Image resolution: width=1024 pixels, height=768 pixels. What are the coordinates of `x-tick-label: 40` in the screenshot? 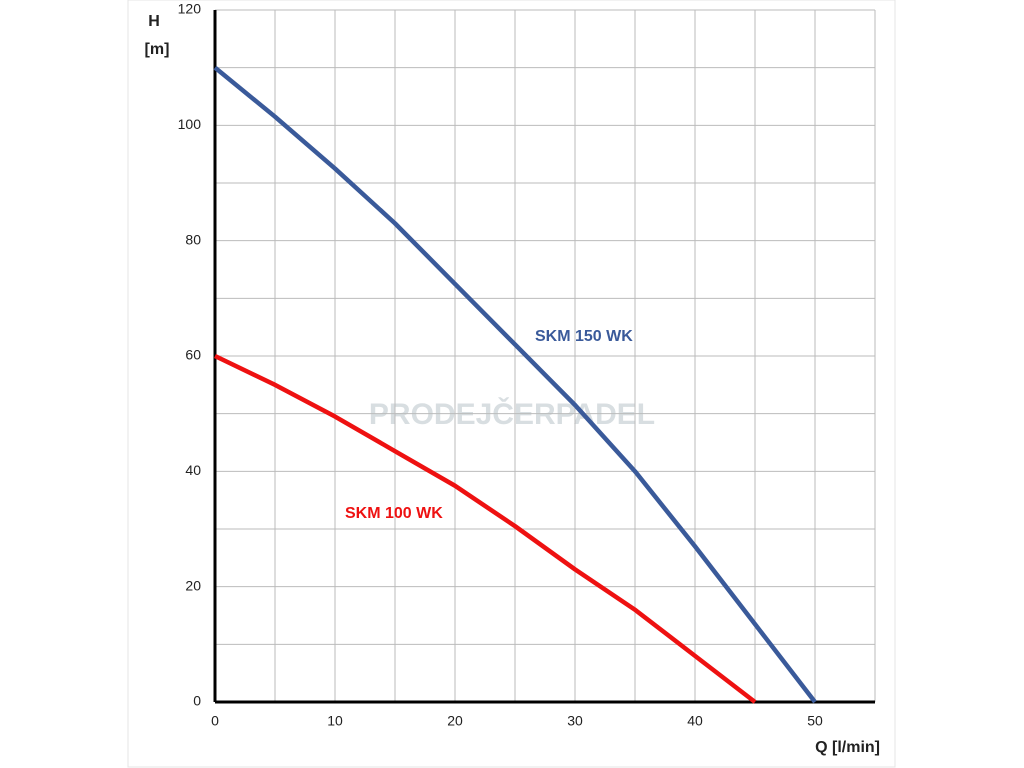 It's located at (695, 721).